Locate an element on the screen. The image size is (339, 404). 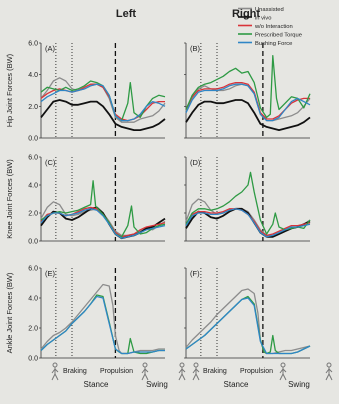
panel-label: (F) is located at coordinates (195, 273).